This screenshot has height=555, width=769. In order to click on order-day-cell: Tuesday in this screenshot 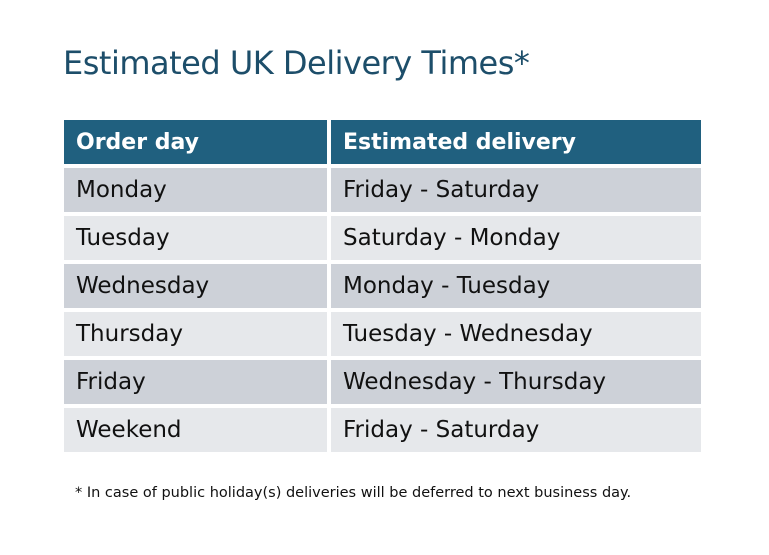, I will do `click(195, 236)`.